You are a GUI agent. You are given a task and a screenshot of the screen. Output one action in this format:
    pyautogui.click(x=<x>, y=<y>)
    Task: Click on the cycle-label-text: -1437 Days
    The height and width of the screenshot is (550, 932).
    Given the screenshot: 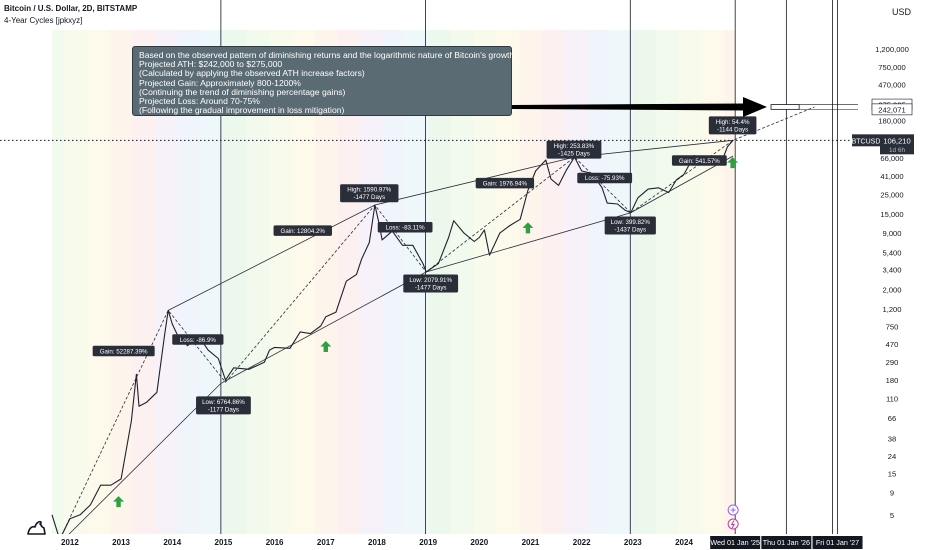 What is the action you would take?
    pyautogui.click(x=630, y=230)
    